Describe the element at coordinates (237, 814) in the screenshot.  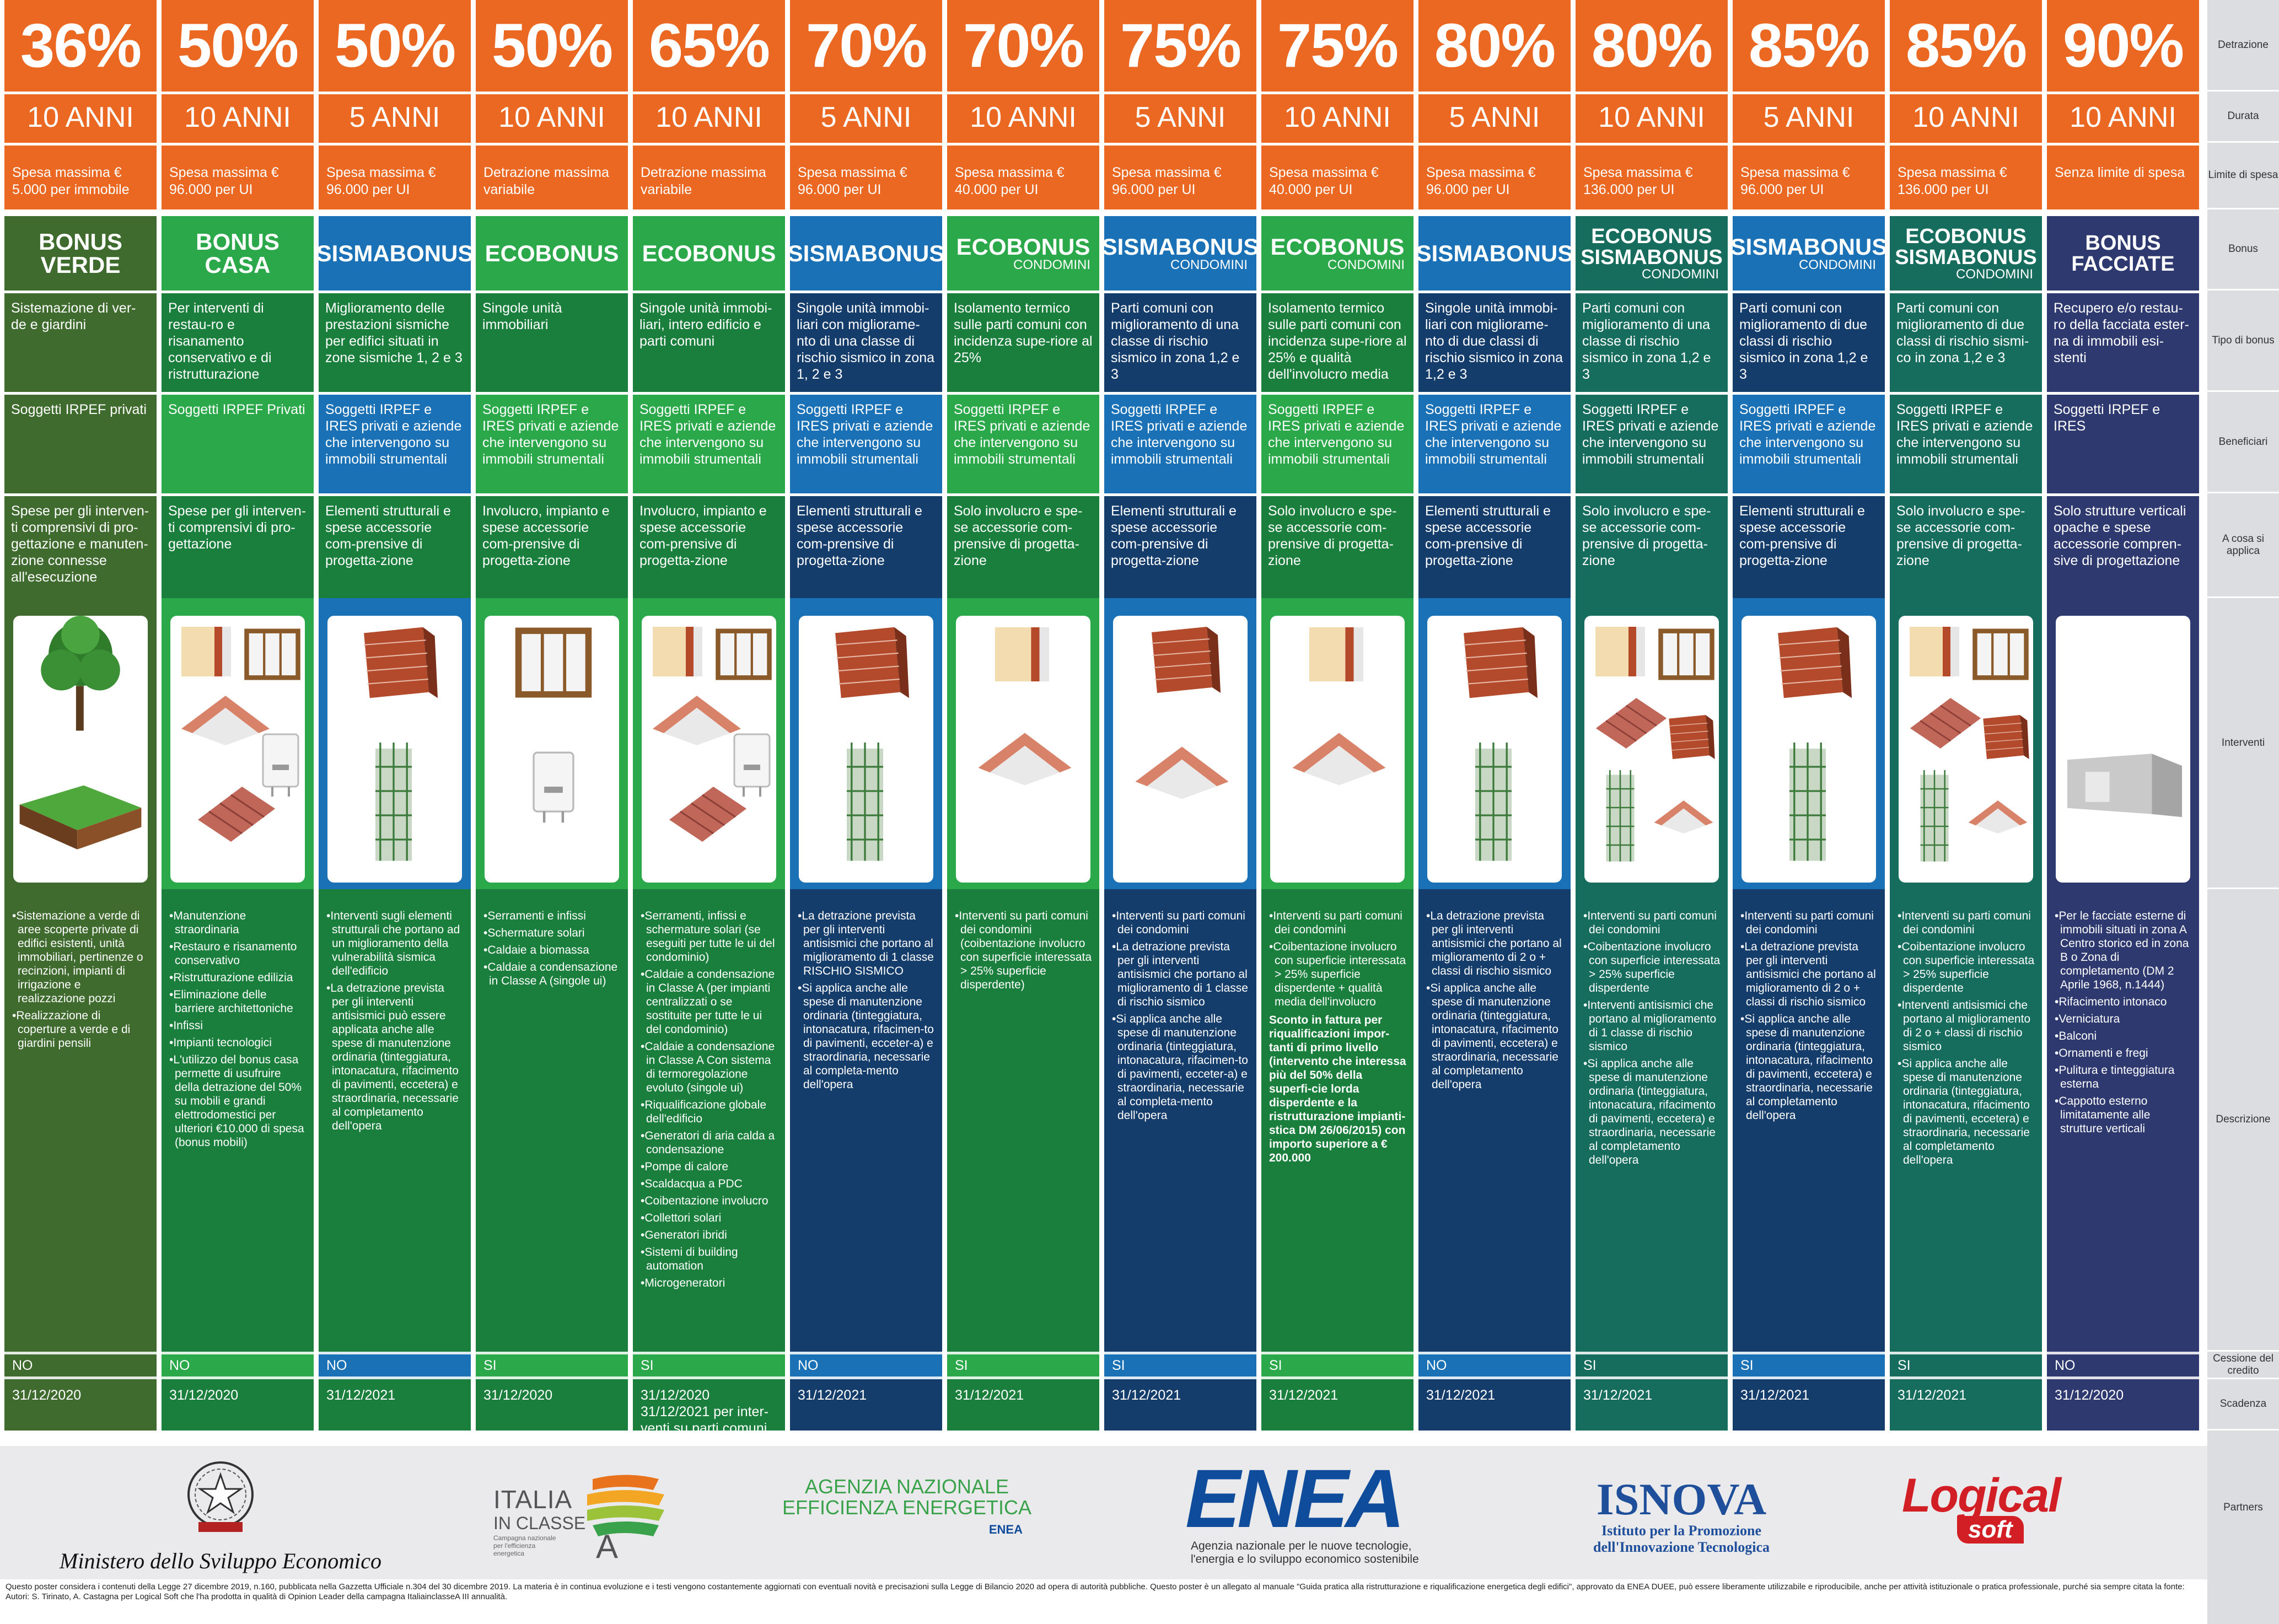
I see `roof-tiles-icon` at that location.